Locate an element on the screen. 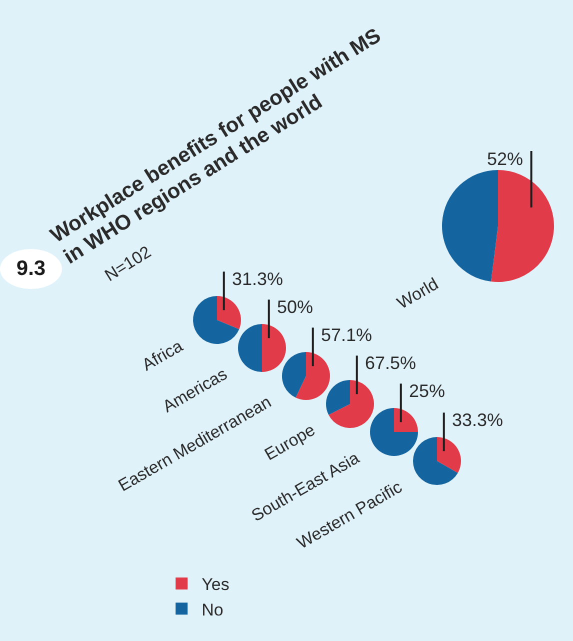 This screenshot has height=641, width=573. legend-label: No is located at coordinates (213, 610).